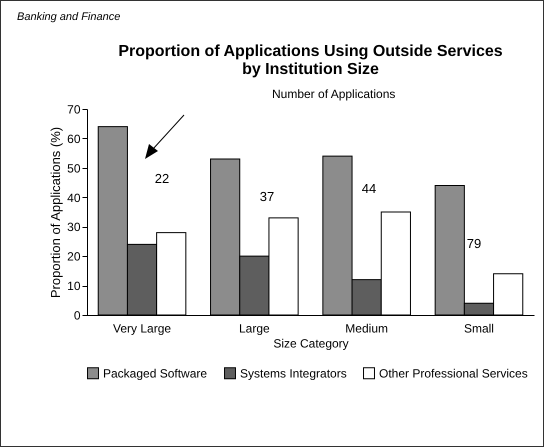 The height and width of the screenshot is (447, 544). What do you see at coordinates (155, 373) in the screenshot?
I see `legend-label: Packaged Software` at bounding box center [155, 373].